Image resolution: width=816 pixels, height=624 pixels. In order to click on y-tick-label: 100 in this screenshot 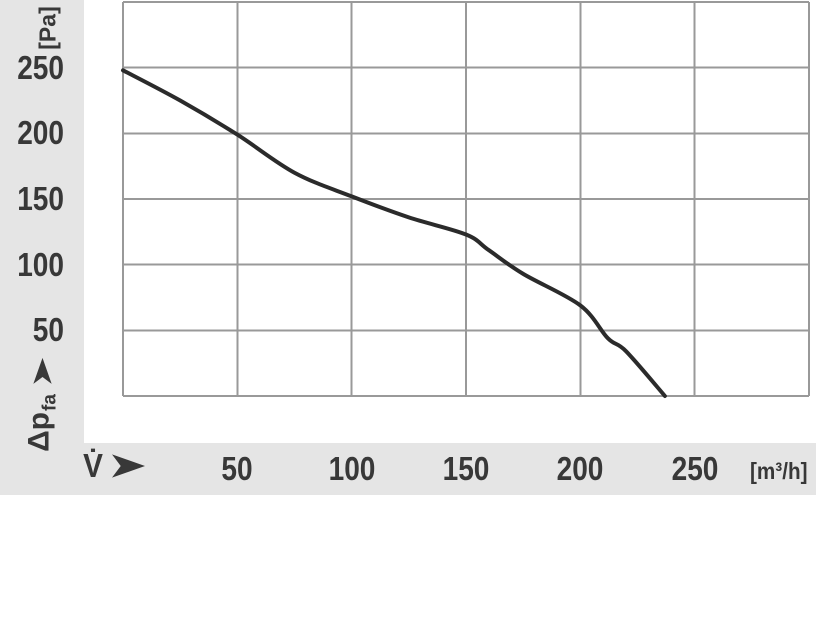, I will do `click(40, 264)`.